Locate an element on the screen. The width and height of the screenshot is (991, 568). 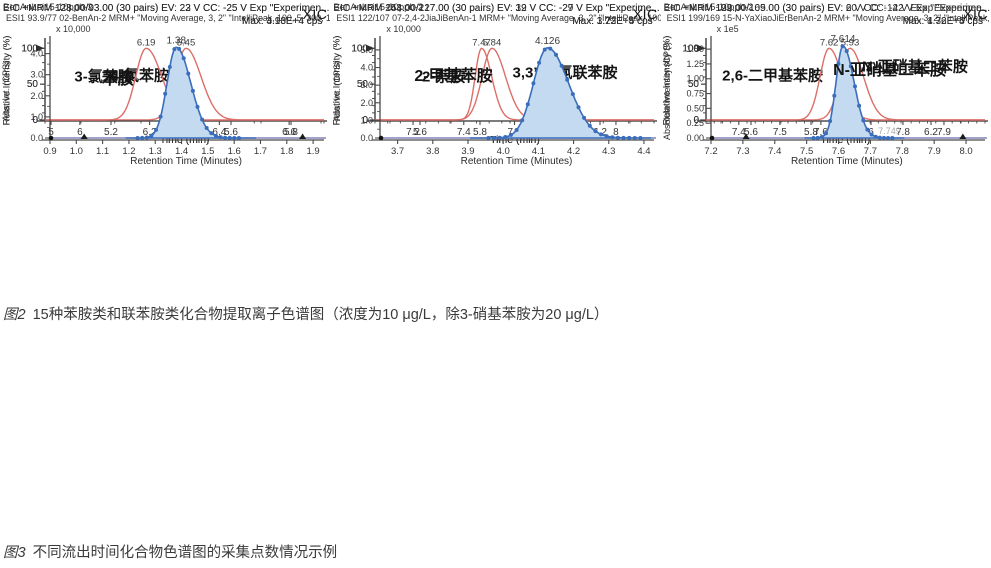
x-tick-label: 7.4 is located at coordinates (464, 132).